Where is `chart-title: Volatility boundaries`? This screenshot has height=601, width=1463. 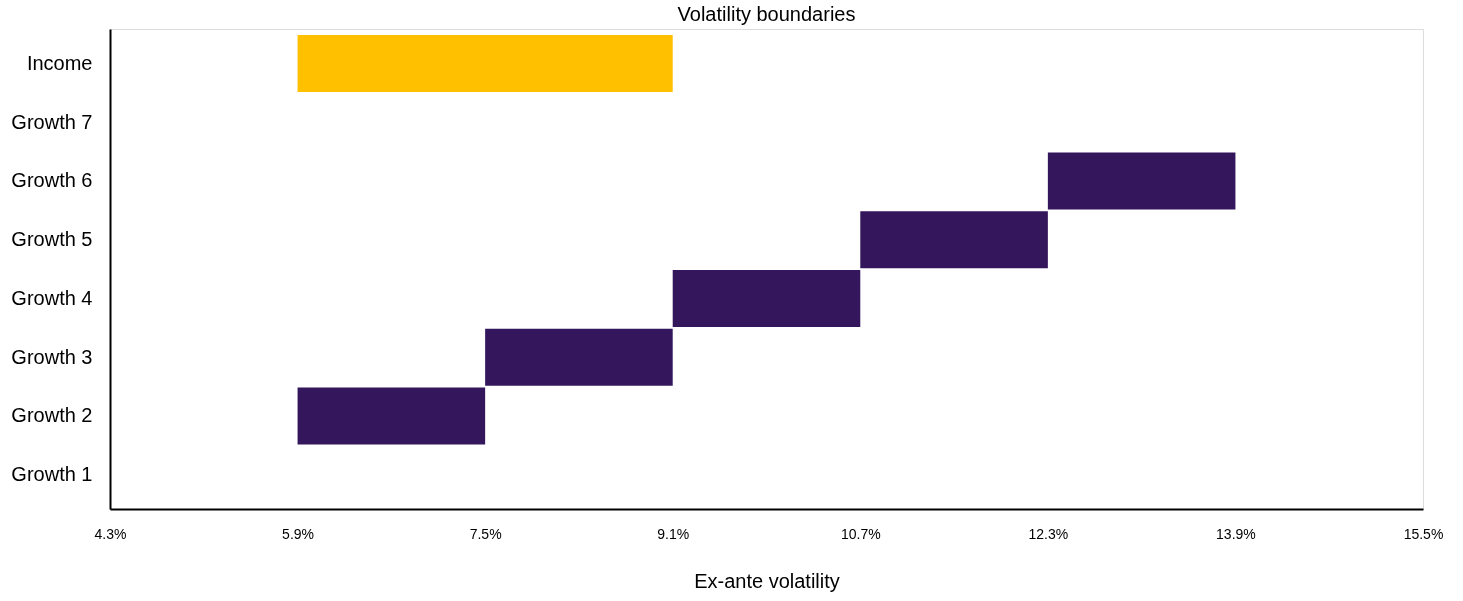 chart-title: Volatility boundaries is located at coordinates (766, 14).